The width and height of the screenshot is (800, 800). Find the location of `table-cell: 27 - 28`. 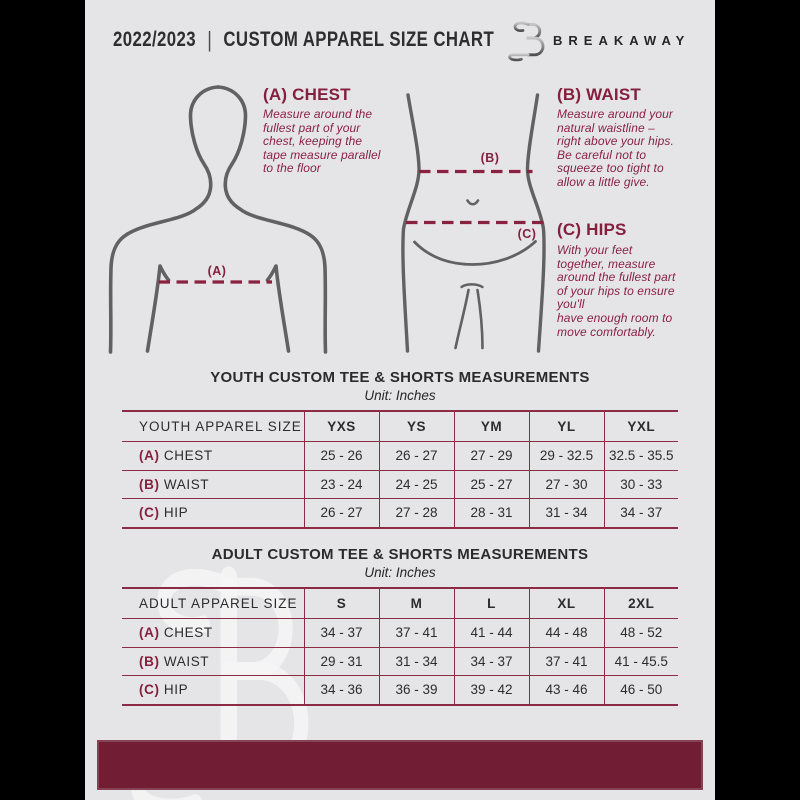

table-cell: 27 - 28 is located at coordinates (416, 513).